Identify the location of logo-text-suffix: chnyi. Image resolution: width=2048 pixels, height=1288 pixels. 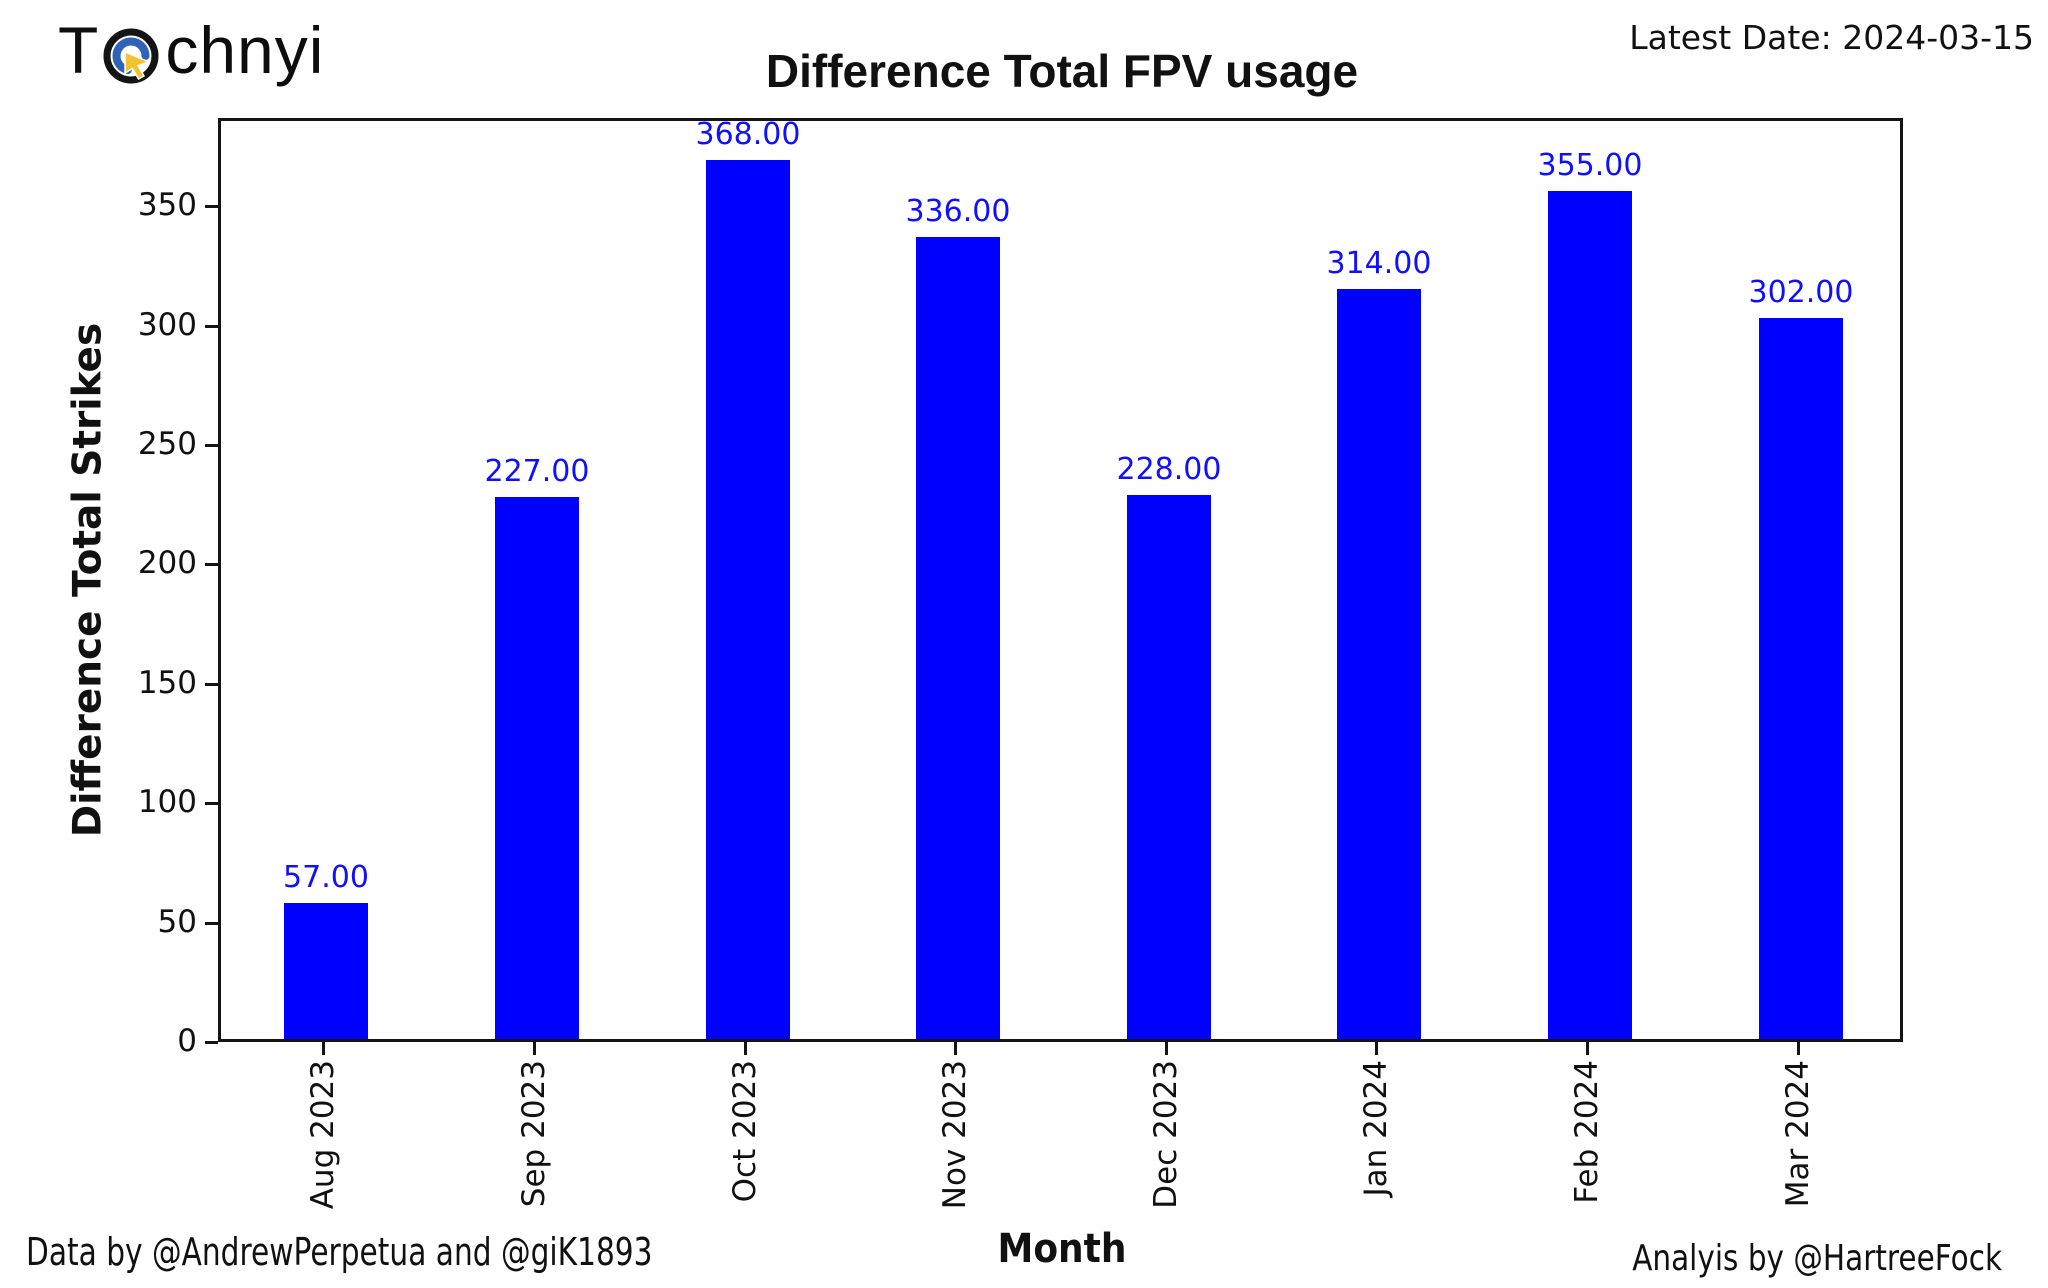
(245, 50).